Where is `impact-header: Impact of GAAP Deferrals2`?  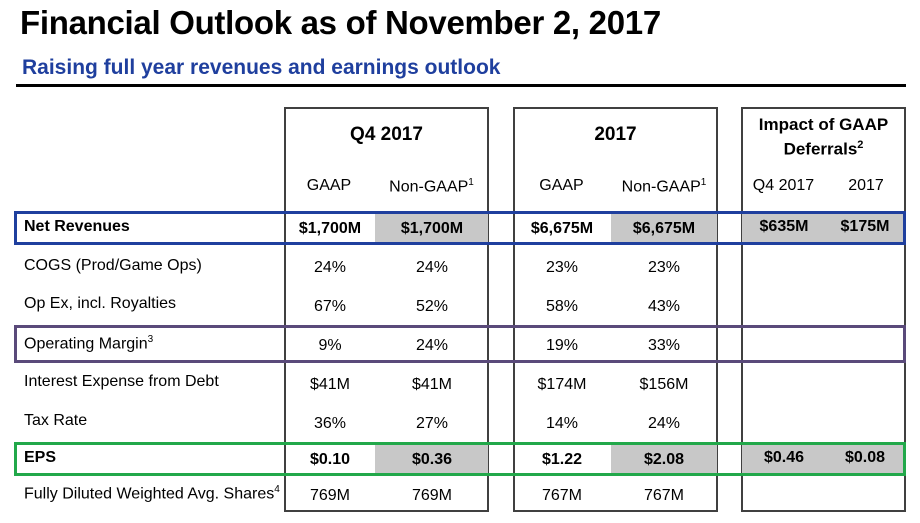
impact-header: Impact of GAAP Deferrals2 is located at coordinates (823, 137).